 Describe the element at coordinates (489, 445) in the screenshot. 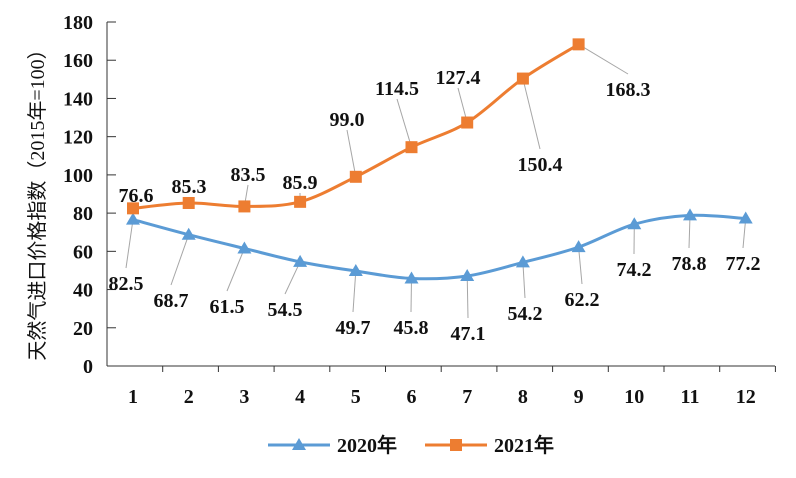

I see `legend-item: 2021年` at that location.